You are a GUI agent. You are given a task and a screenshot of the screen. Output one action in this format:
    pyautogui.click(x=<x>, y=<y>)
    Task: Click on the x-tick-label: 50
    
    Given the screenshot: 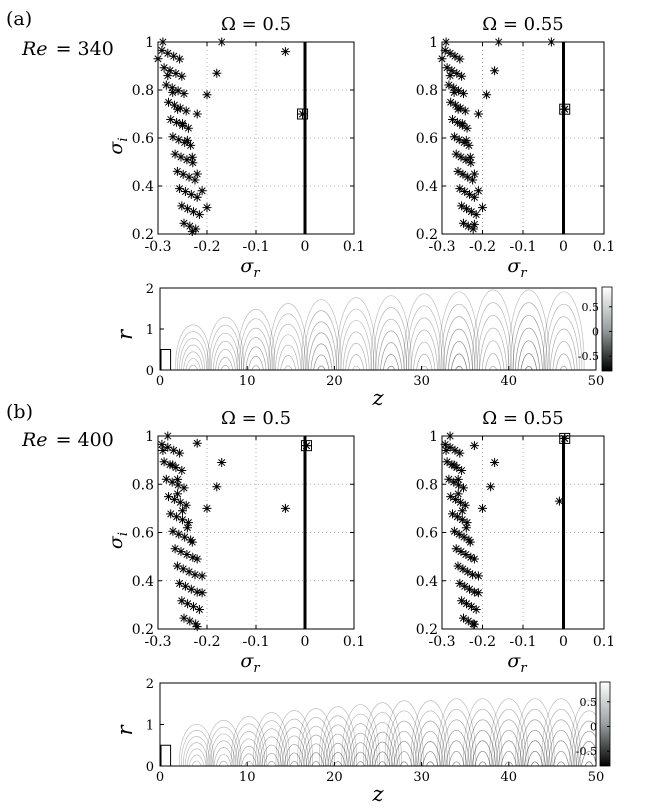 What is the action you would take?
    pyautogui.click(x=596, y=777)
    